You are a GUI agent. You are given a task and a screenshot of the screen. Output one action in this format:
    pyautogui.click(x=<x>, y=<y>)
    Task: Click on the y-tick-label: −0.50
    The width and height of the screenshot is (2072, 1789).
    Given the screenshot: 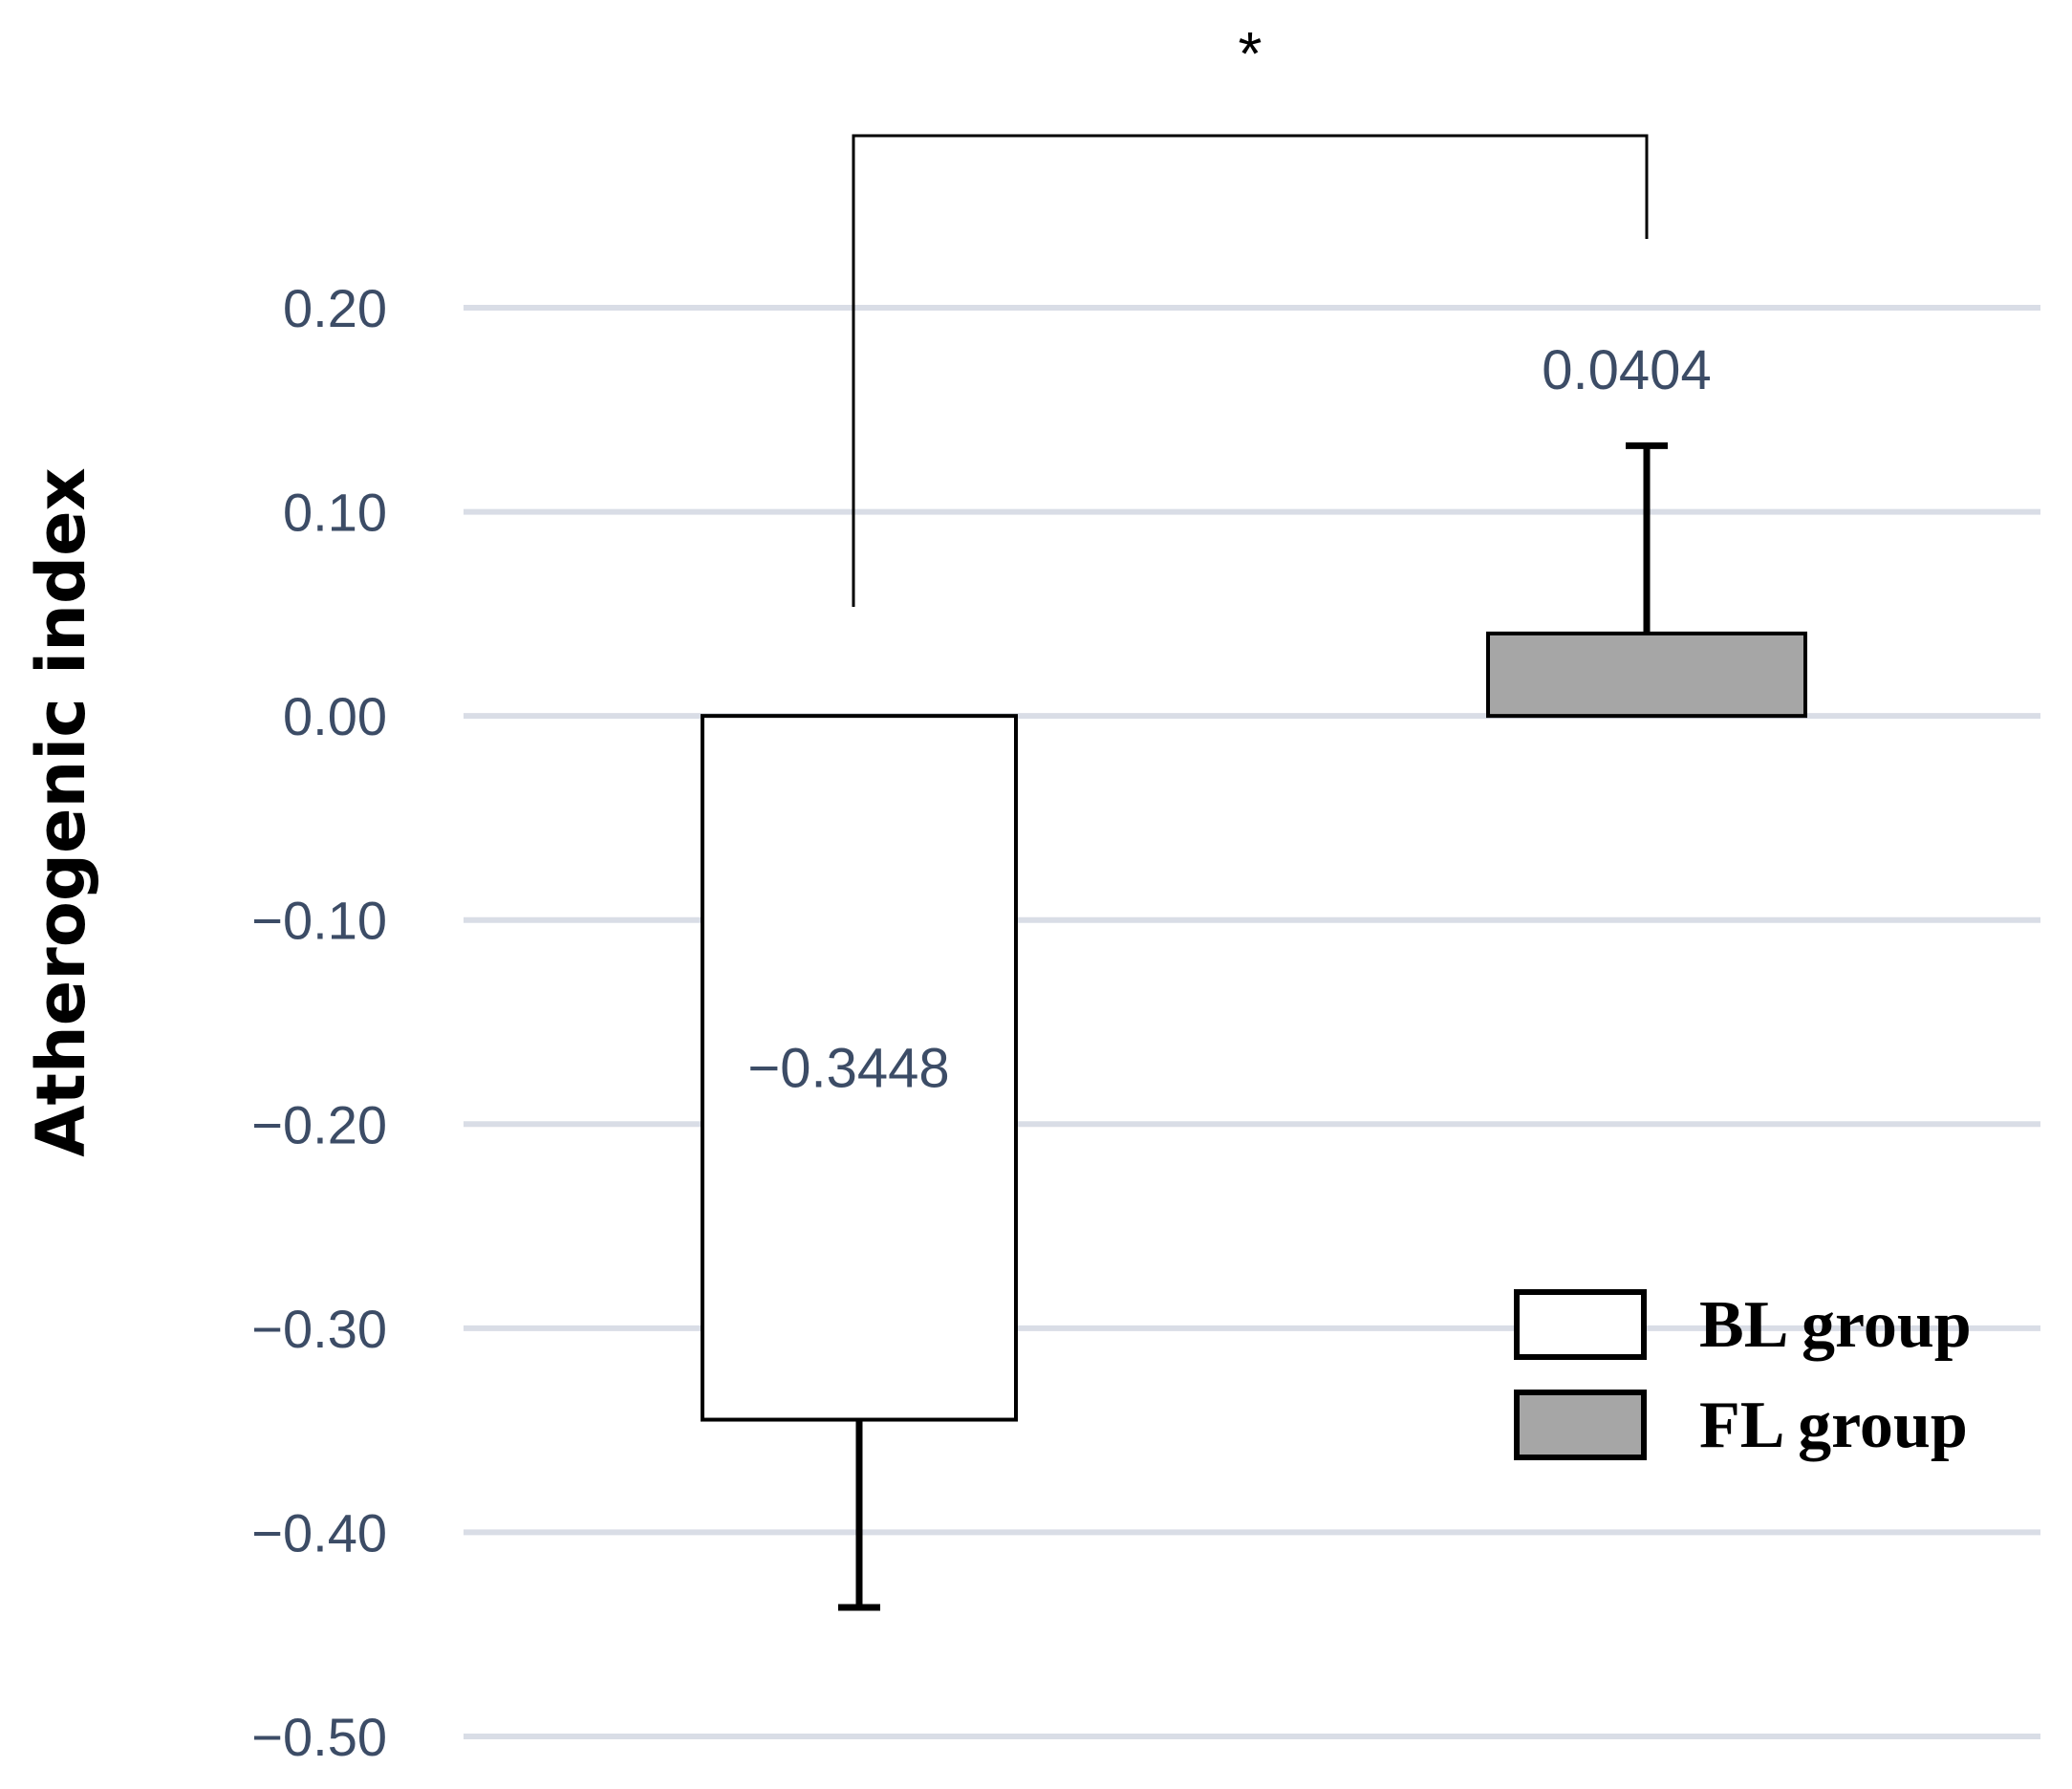 What is the action you would take?
    pyautogui.click(x=319, y=1737)
    